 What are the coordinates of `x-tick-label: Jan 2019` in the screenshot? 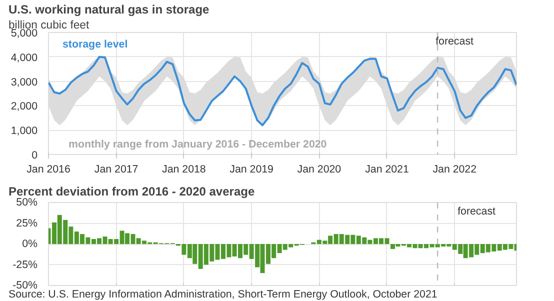 It's located at (252, 170).